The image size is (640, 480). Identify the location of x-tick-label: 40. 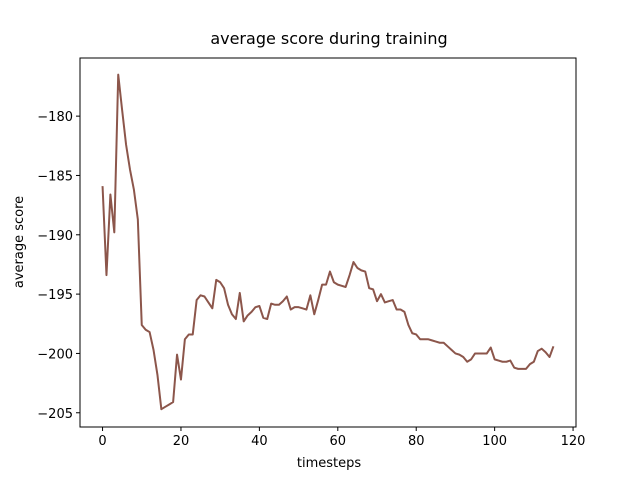
(259, 441).